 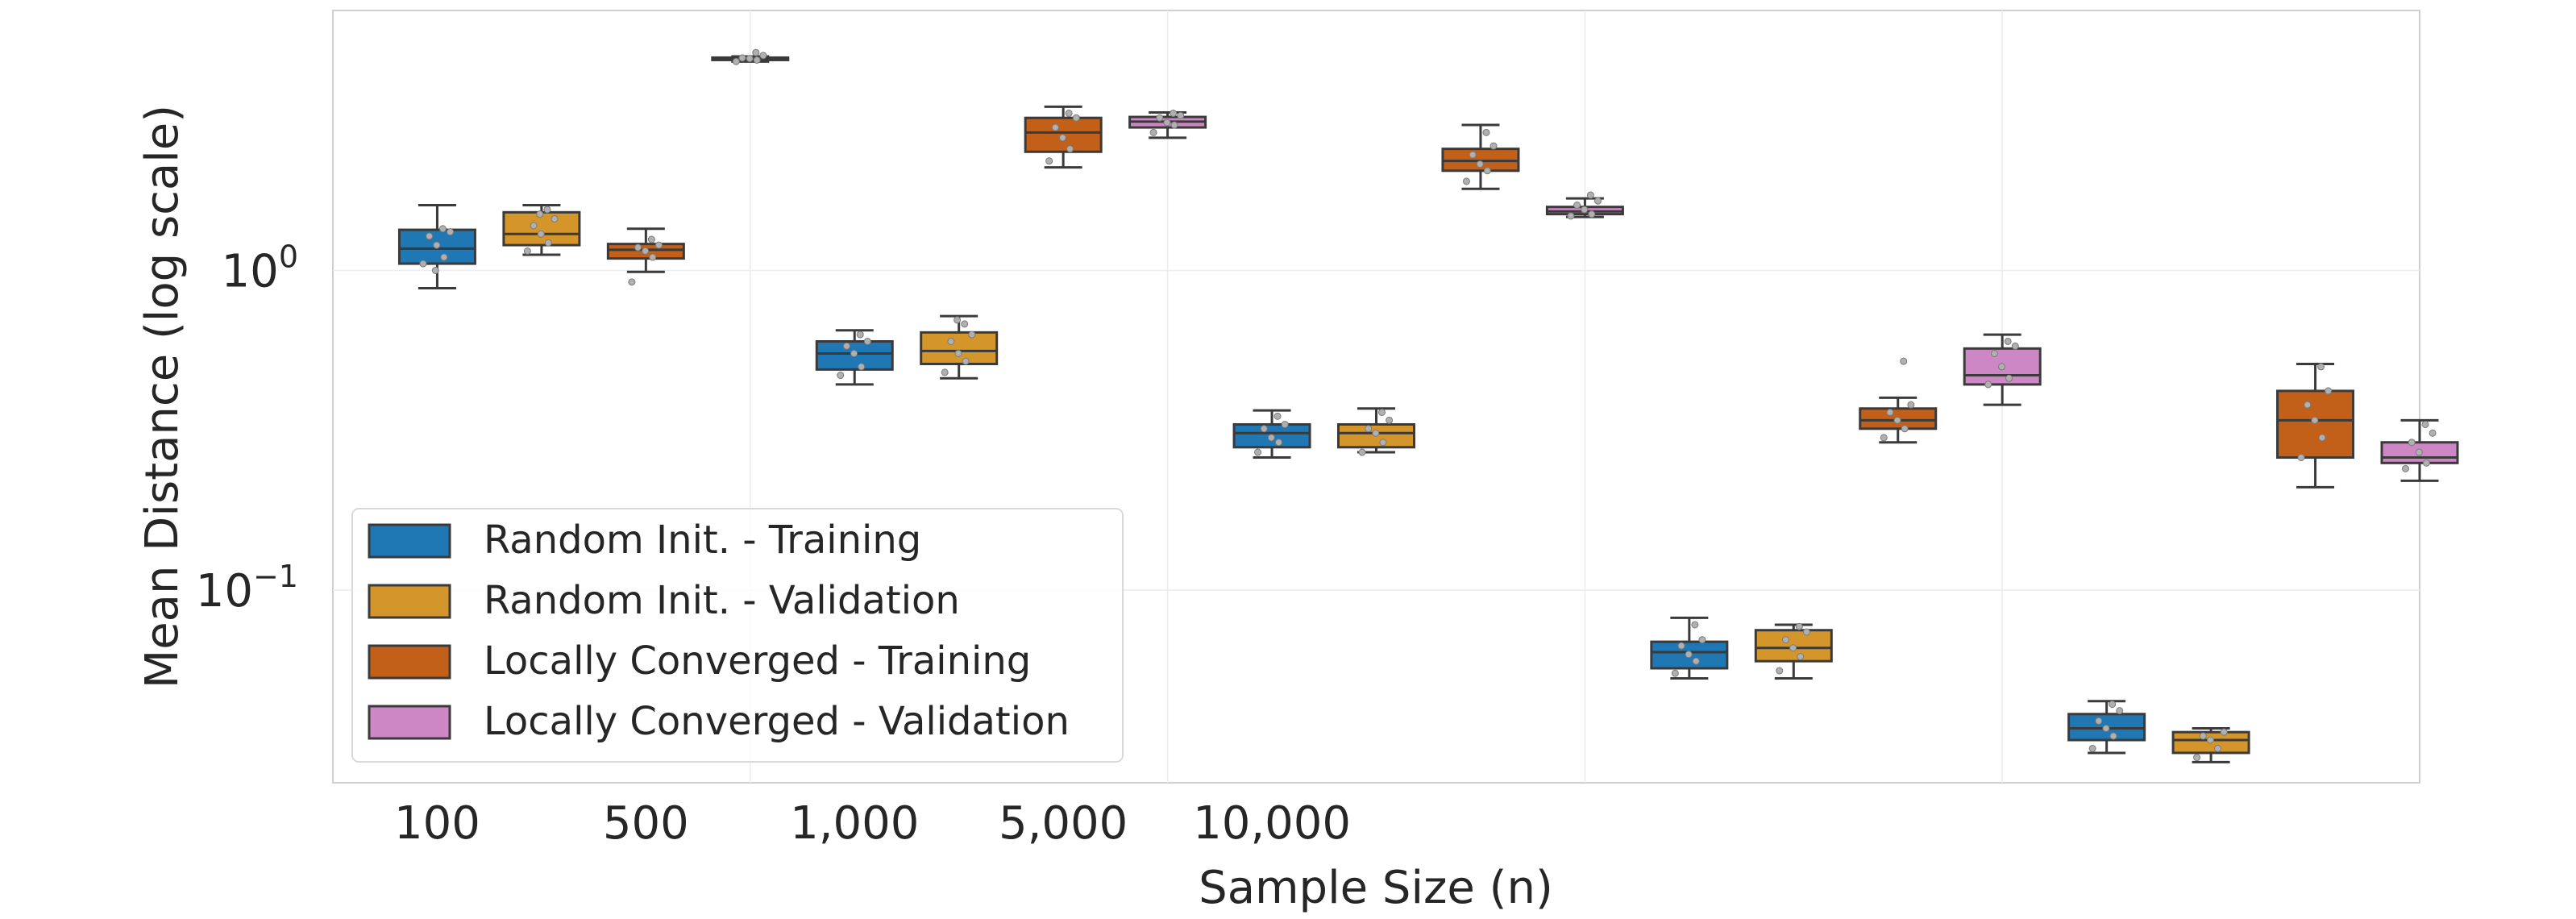 I want to click on y-tick-label: 100, so click(x=260, y=268).